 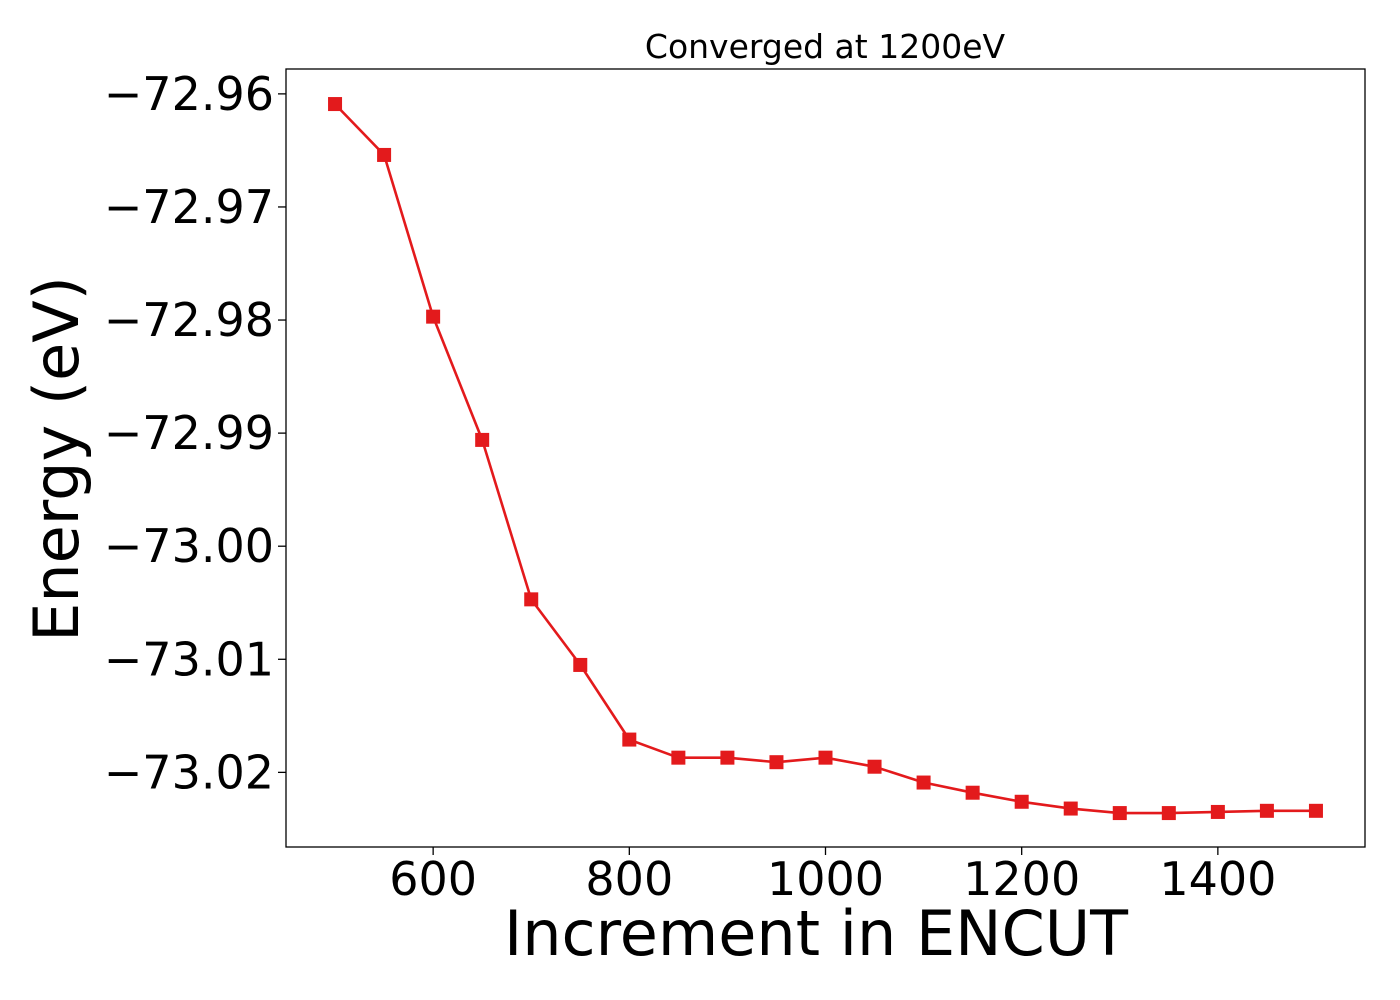 What do you see at coordinates (56, 459) in the screenshot?
I see `y-axis-title: Energy (eV)` at bounding box center [56, 459].